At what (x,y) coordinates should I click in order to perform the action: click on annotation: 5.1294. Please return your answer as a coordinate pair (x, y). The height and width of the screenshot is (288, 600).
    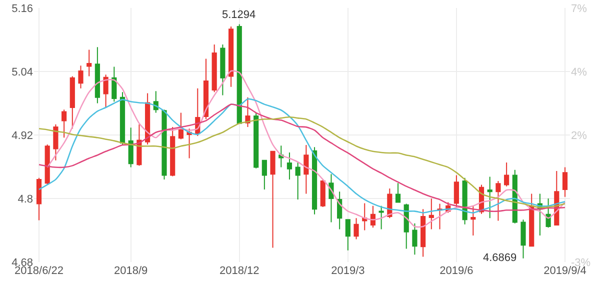
    Looking at the image, I should click on (239, 15).